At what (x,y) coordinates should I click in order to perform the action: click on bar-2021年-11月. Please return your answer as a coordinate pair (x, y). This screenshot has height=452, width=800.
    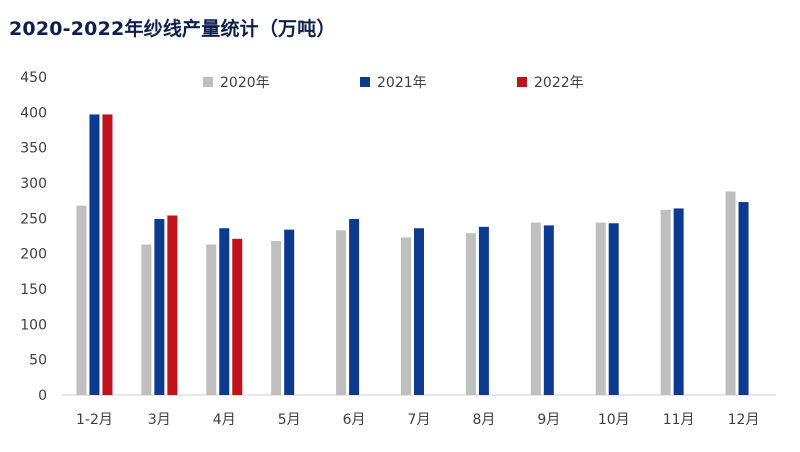
    Looking at the image, I should click on (678, 301).